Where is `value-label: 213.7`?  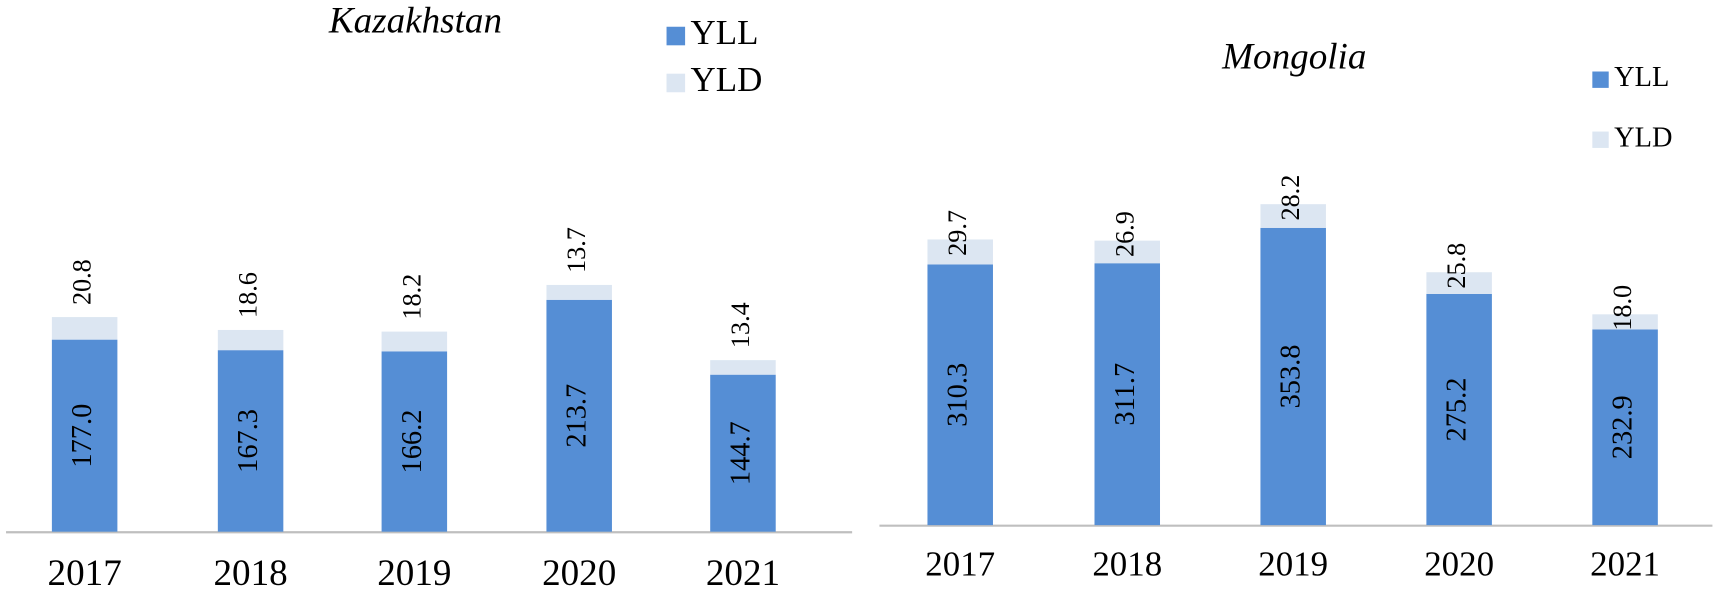 value-label: 213.7 is located at coordinates (577, 416).